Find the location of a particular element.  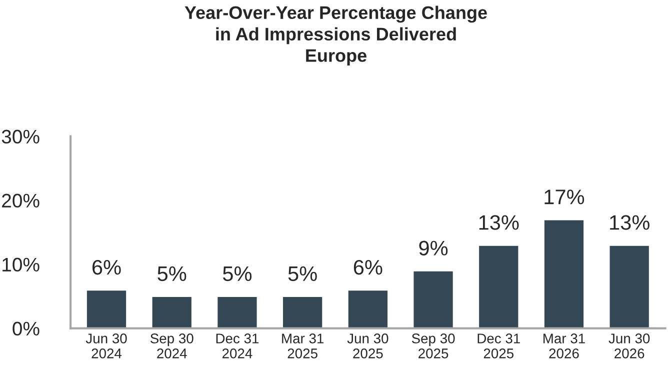

y-tick-label: 20% is located at coordinates (21, 201).